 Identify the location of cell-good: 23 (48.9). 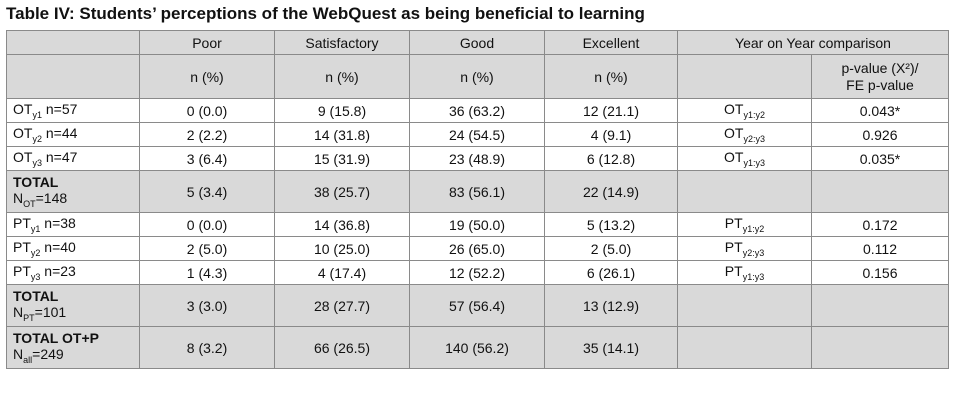
(477, 158).